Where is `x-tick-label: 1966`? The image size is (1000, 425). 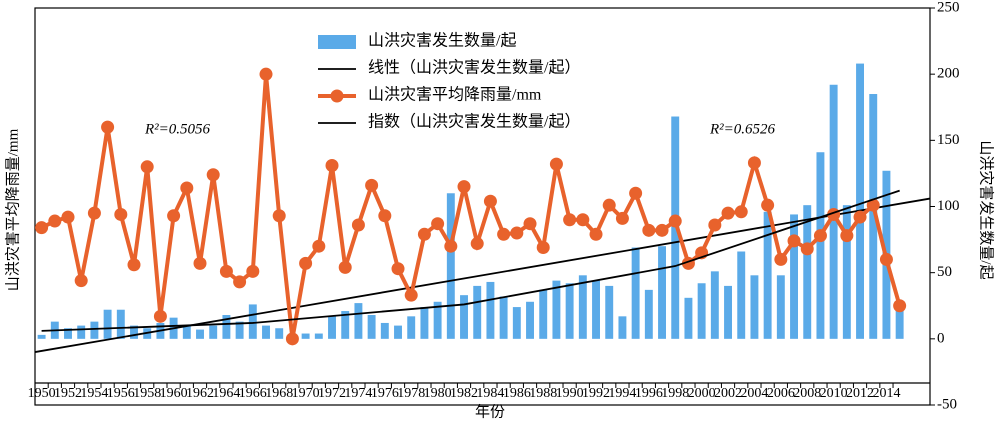 x-tick-label: 1966 is located at coordinates (253, 393).